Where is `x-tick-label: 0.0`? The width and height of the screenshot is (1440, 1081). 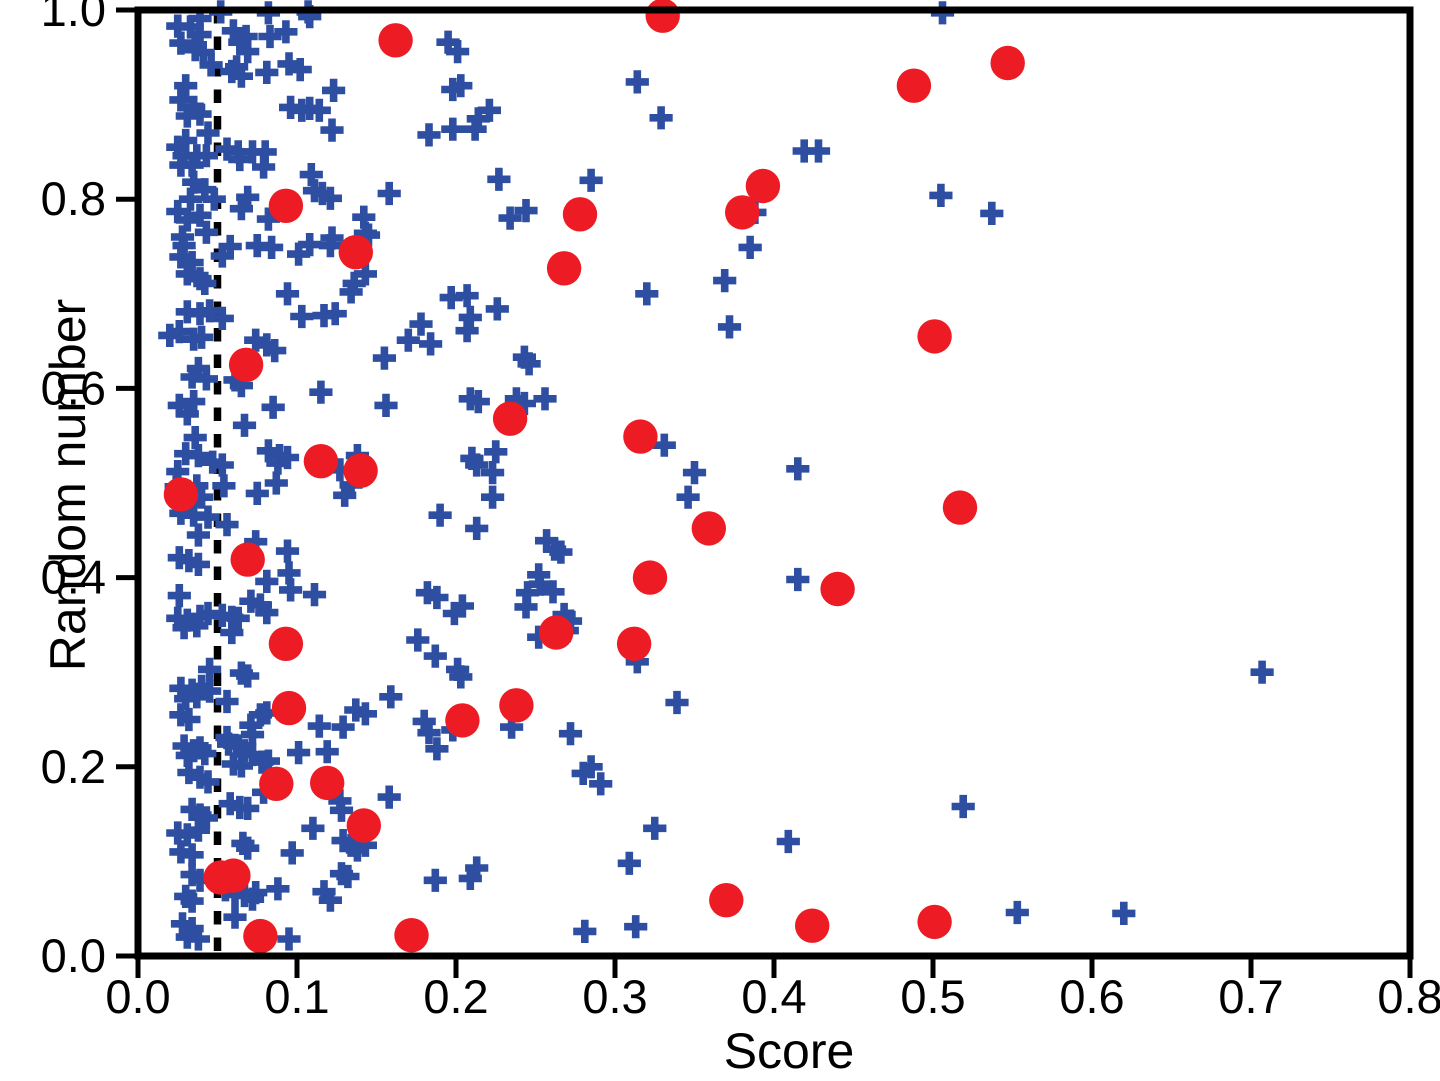
x-tick-label: 0.0 is located at coordinates (137, 996).